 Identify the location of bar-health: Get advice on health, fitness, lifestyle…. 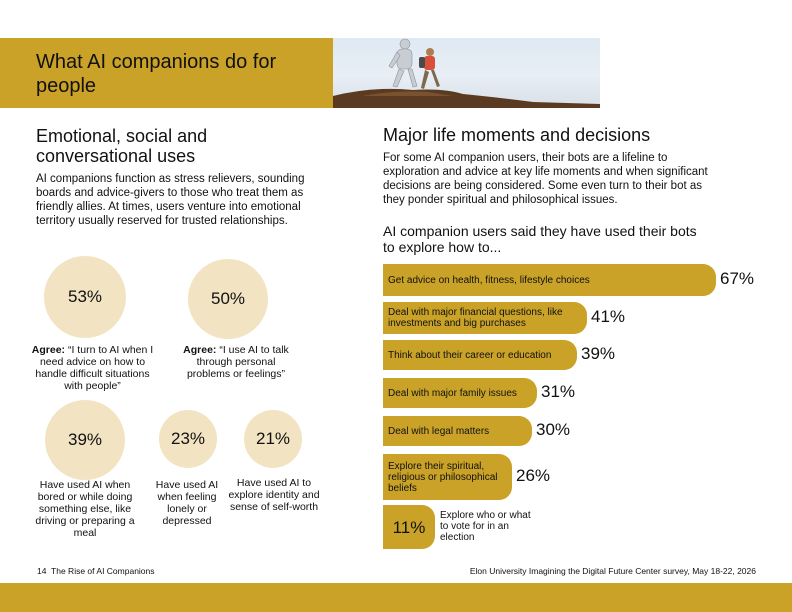
(549, 280).